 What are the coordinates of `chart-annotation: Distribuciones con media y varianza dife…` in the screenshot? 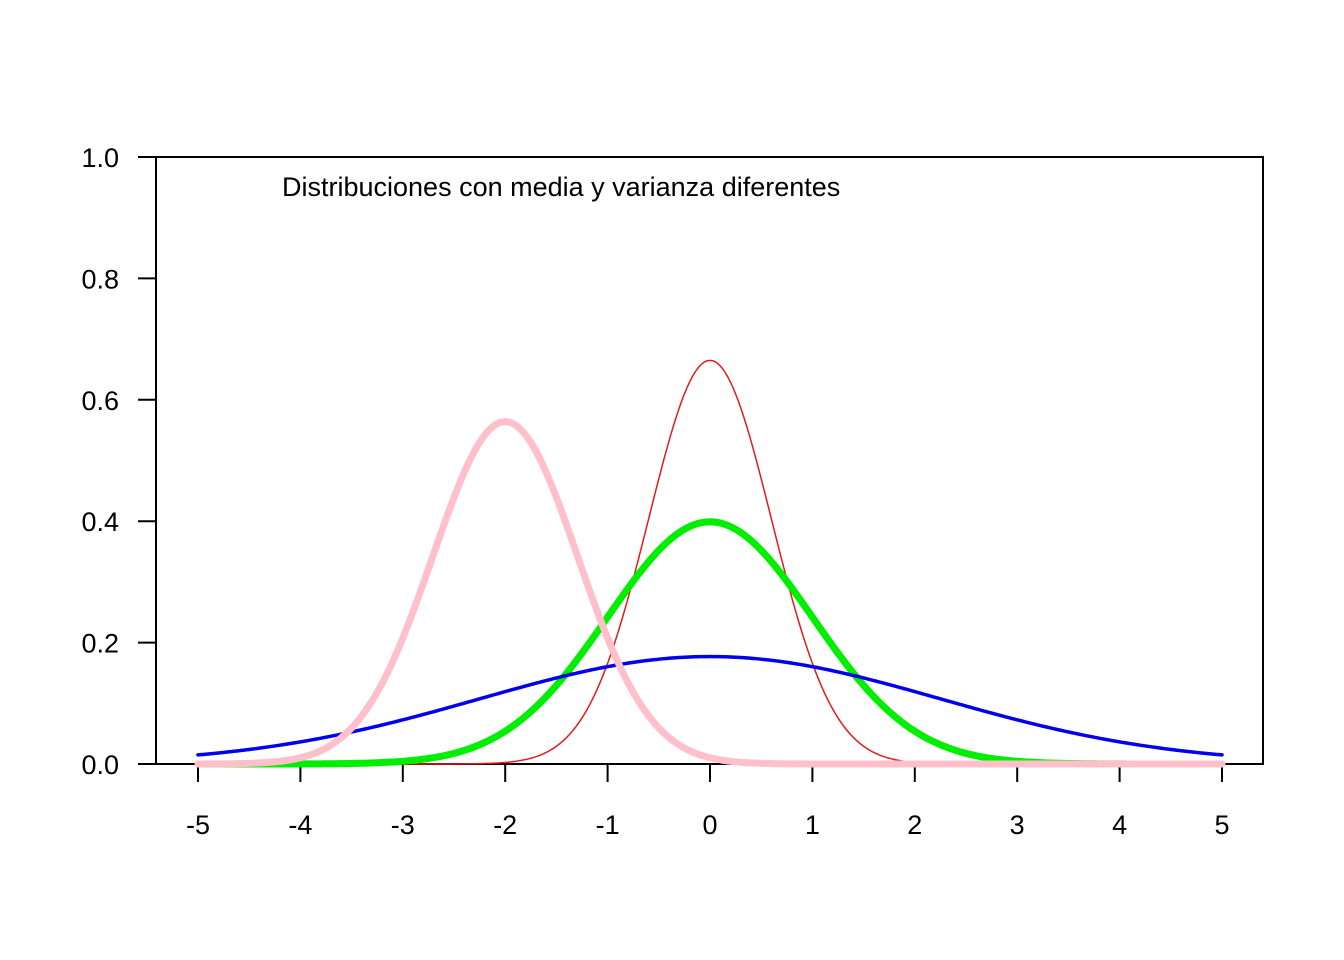 It's located at (561, 187).